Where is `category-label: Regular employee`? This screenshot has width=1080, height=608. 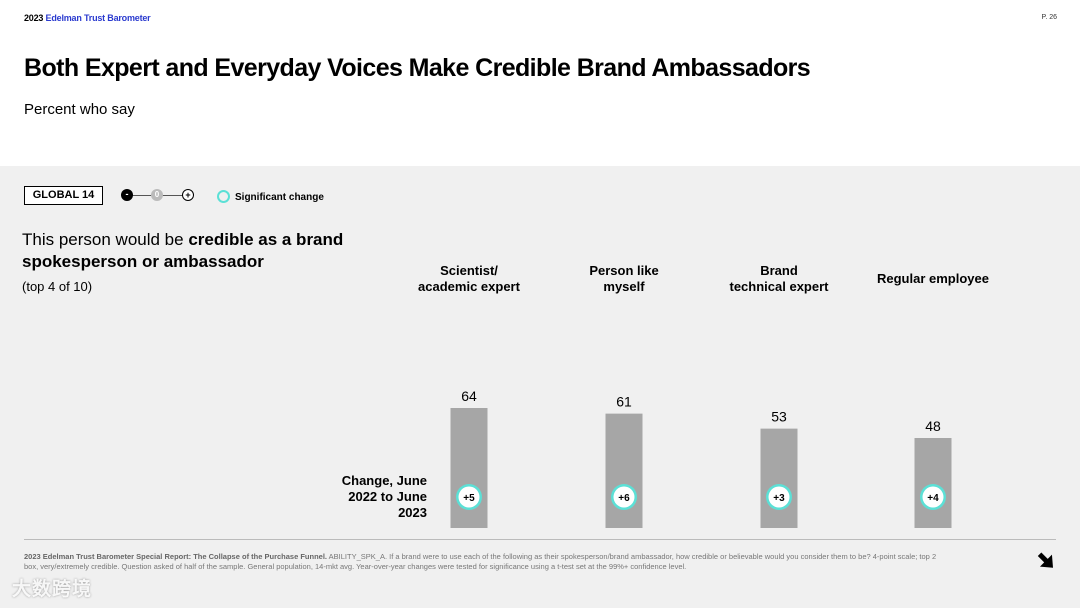 category-label: Regular employee is located at coordinates (933, 278).